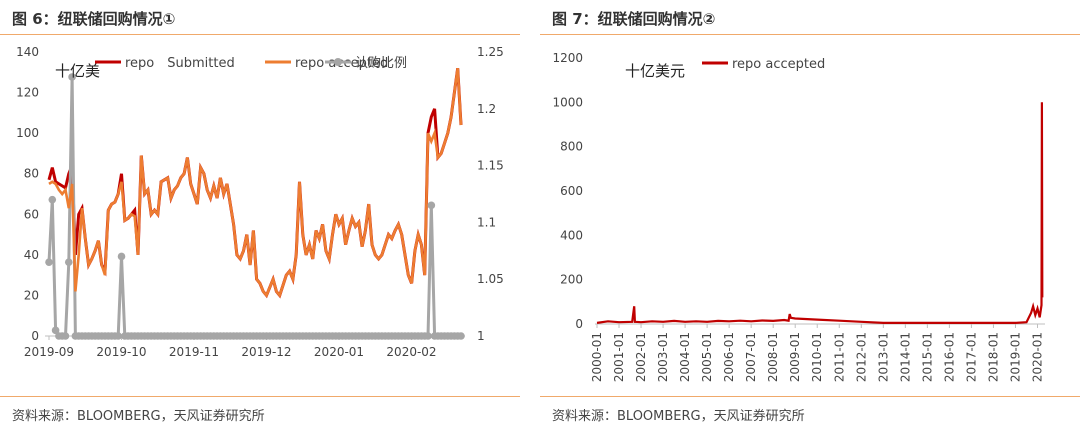 This screenshot has height=431, width=1080. Describe the element at coordinates (971, 357) in the screenshot. I see `x-tick-label: 2017-01` at that location.